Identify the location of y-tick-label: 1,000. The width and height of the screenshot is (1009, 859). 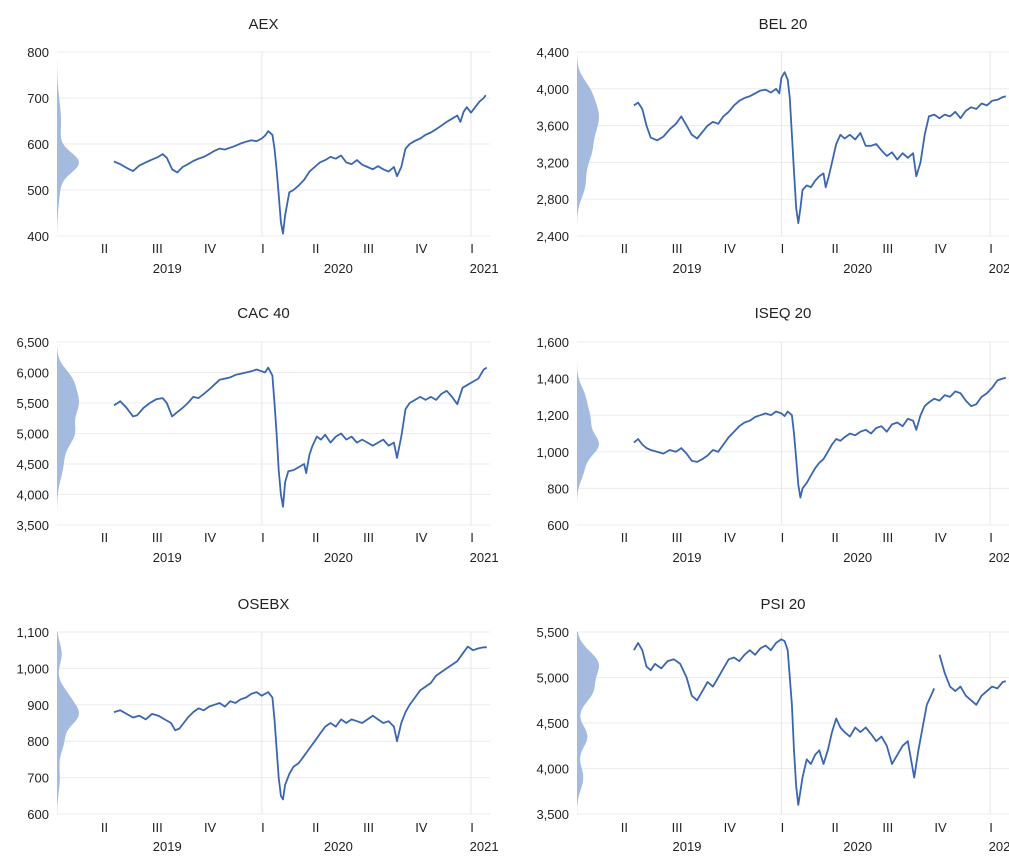
(32, 668).